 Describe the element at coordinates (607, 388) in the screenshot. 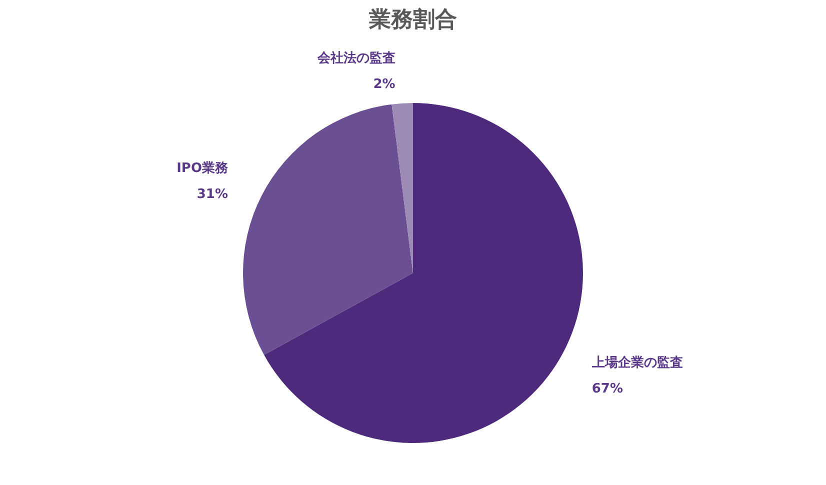

I see `data-label: 67%` at that location.